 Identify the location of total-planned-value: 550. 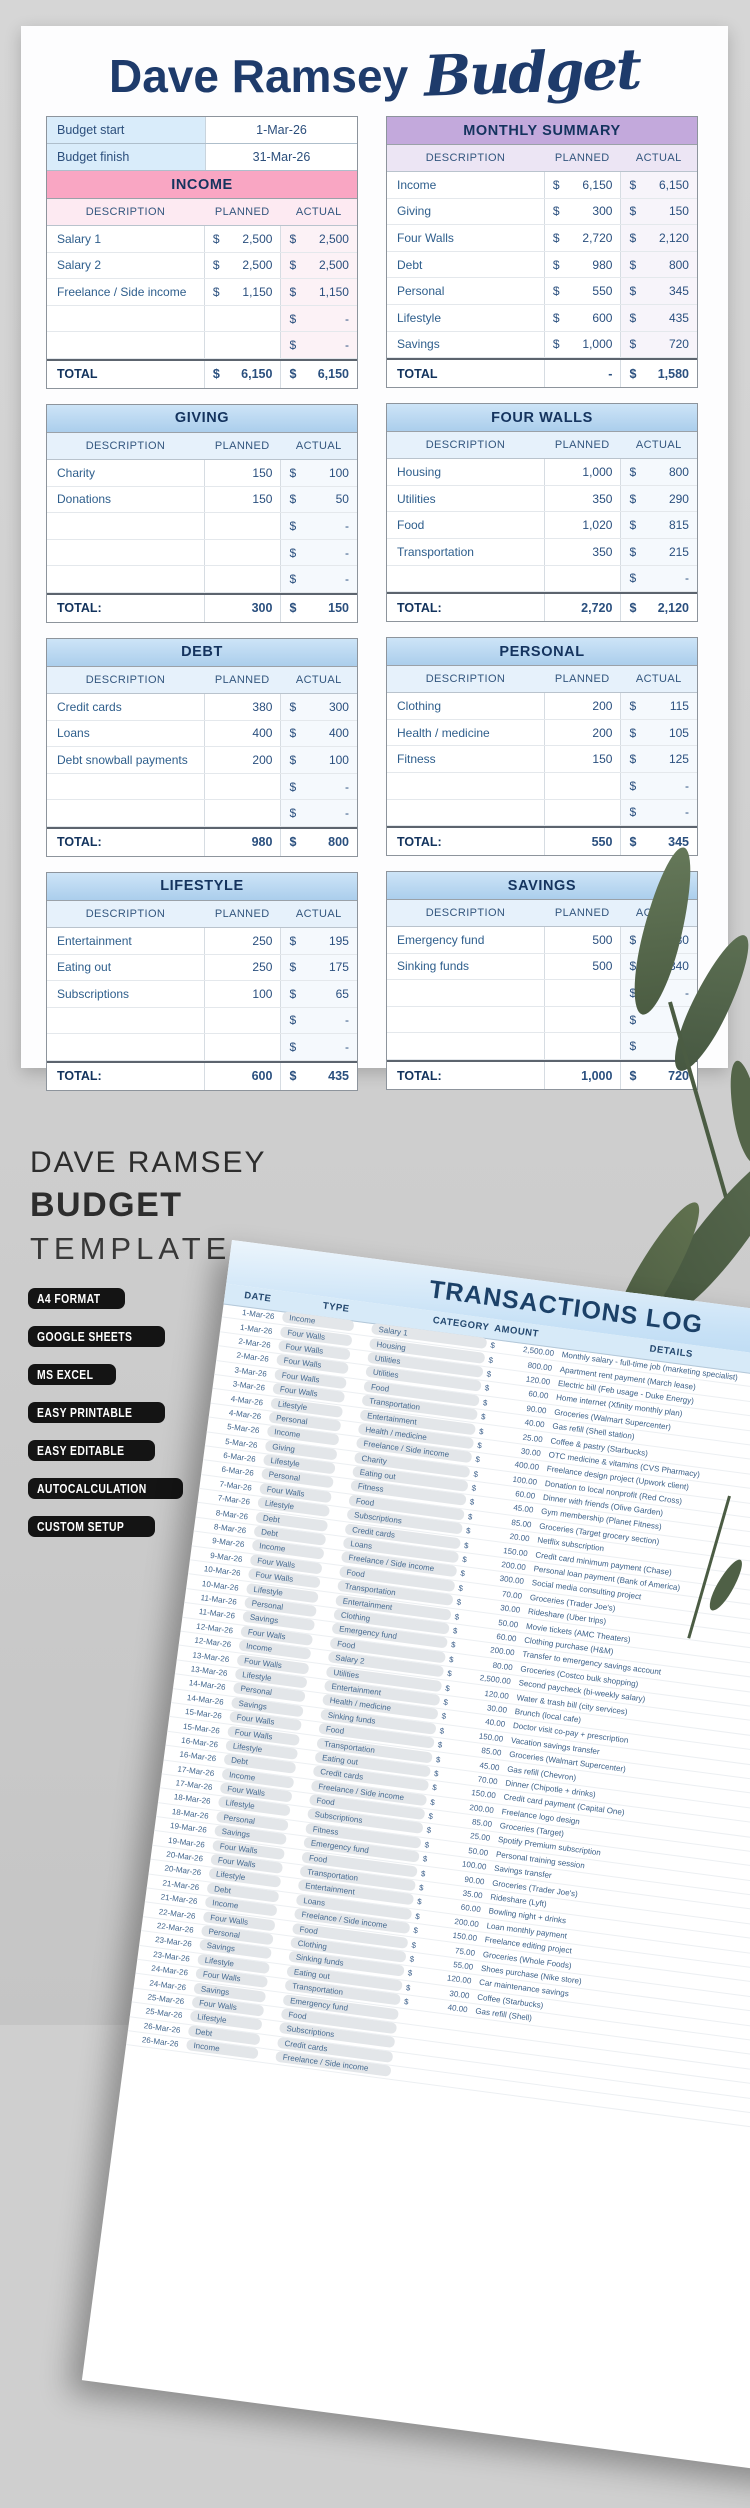
(602, 841).